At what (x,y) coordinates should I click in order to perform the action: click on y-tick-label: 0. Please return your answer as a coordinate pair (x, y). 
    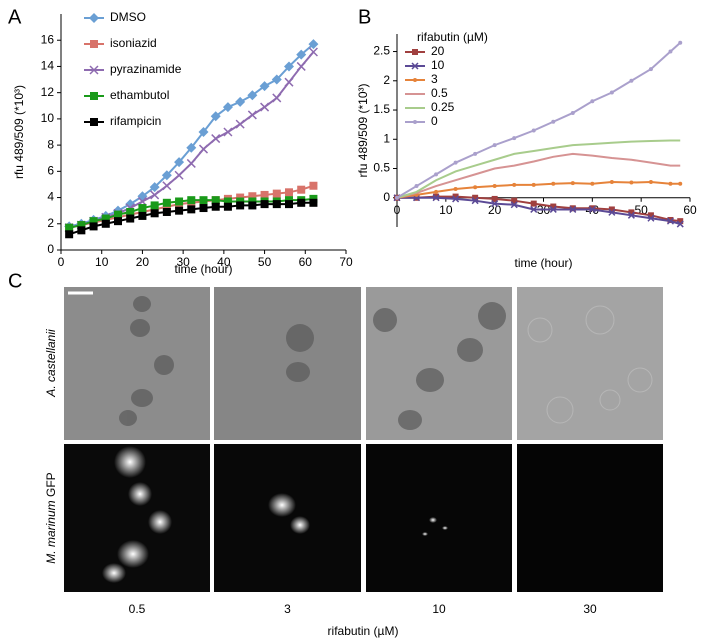
    Looking at the image, I should click on (386, 197).